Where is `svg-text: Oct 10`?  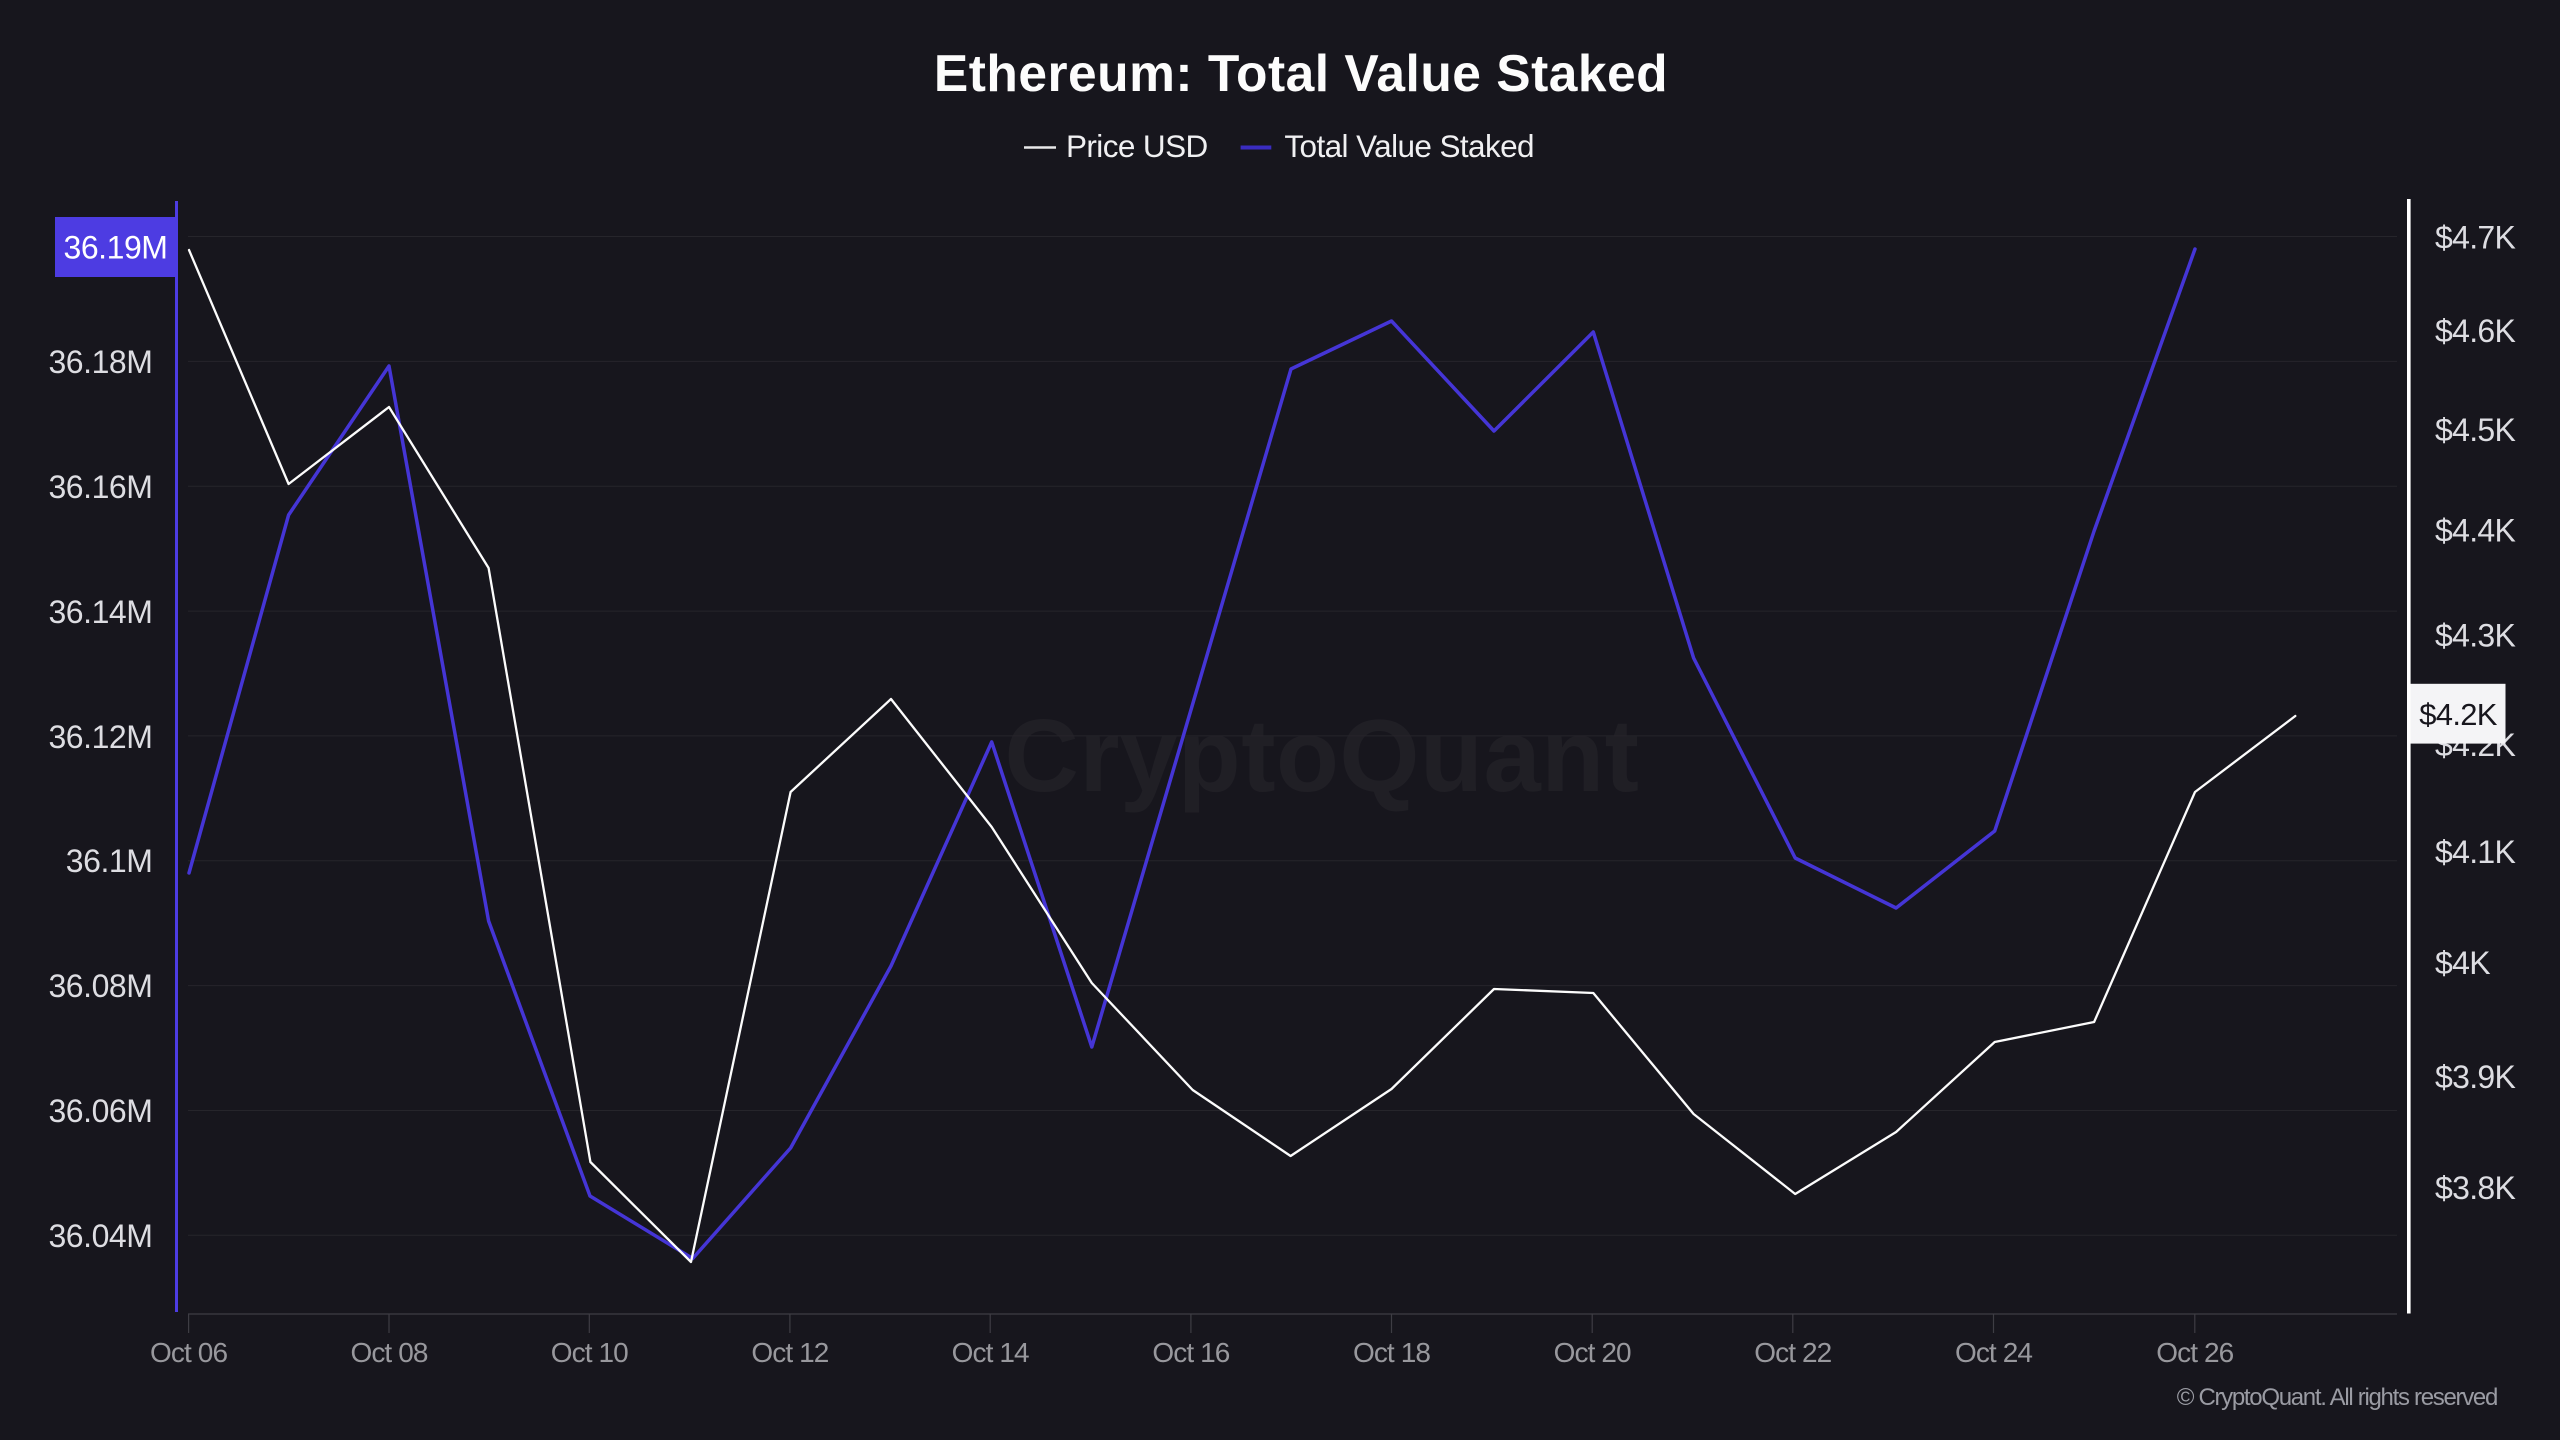 svg-text: Oct 10 is located at coordinates (589, 1352).